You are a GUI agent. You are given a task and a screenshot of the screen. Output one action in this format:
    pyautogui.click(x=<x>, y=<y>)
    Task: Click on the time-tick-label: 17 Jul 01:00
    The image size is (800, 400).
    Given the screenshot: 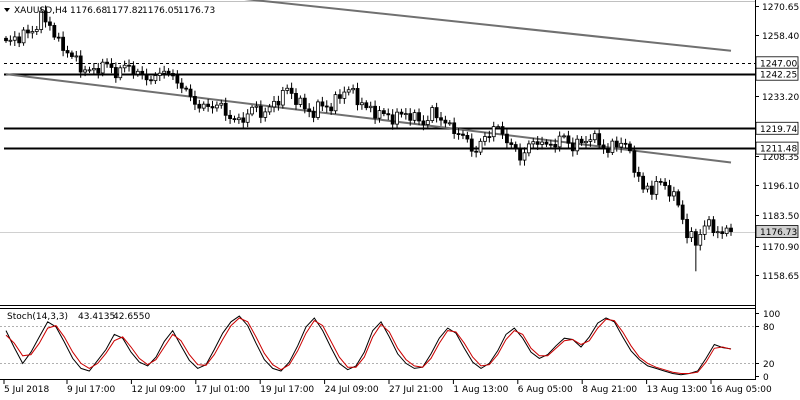 What is the action you would take?
    pyautogui.click(x=223, y=390)
    